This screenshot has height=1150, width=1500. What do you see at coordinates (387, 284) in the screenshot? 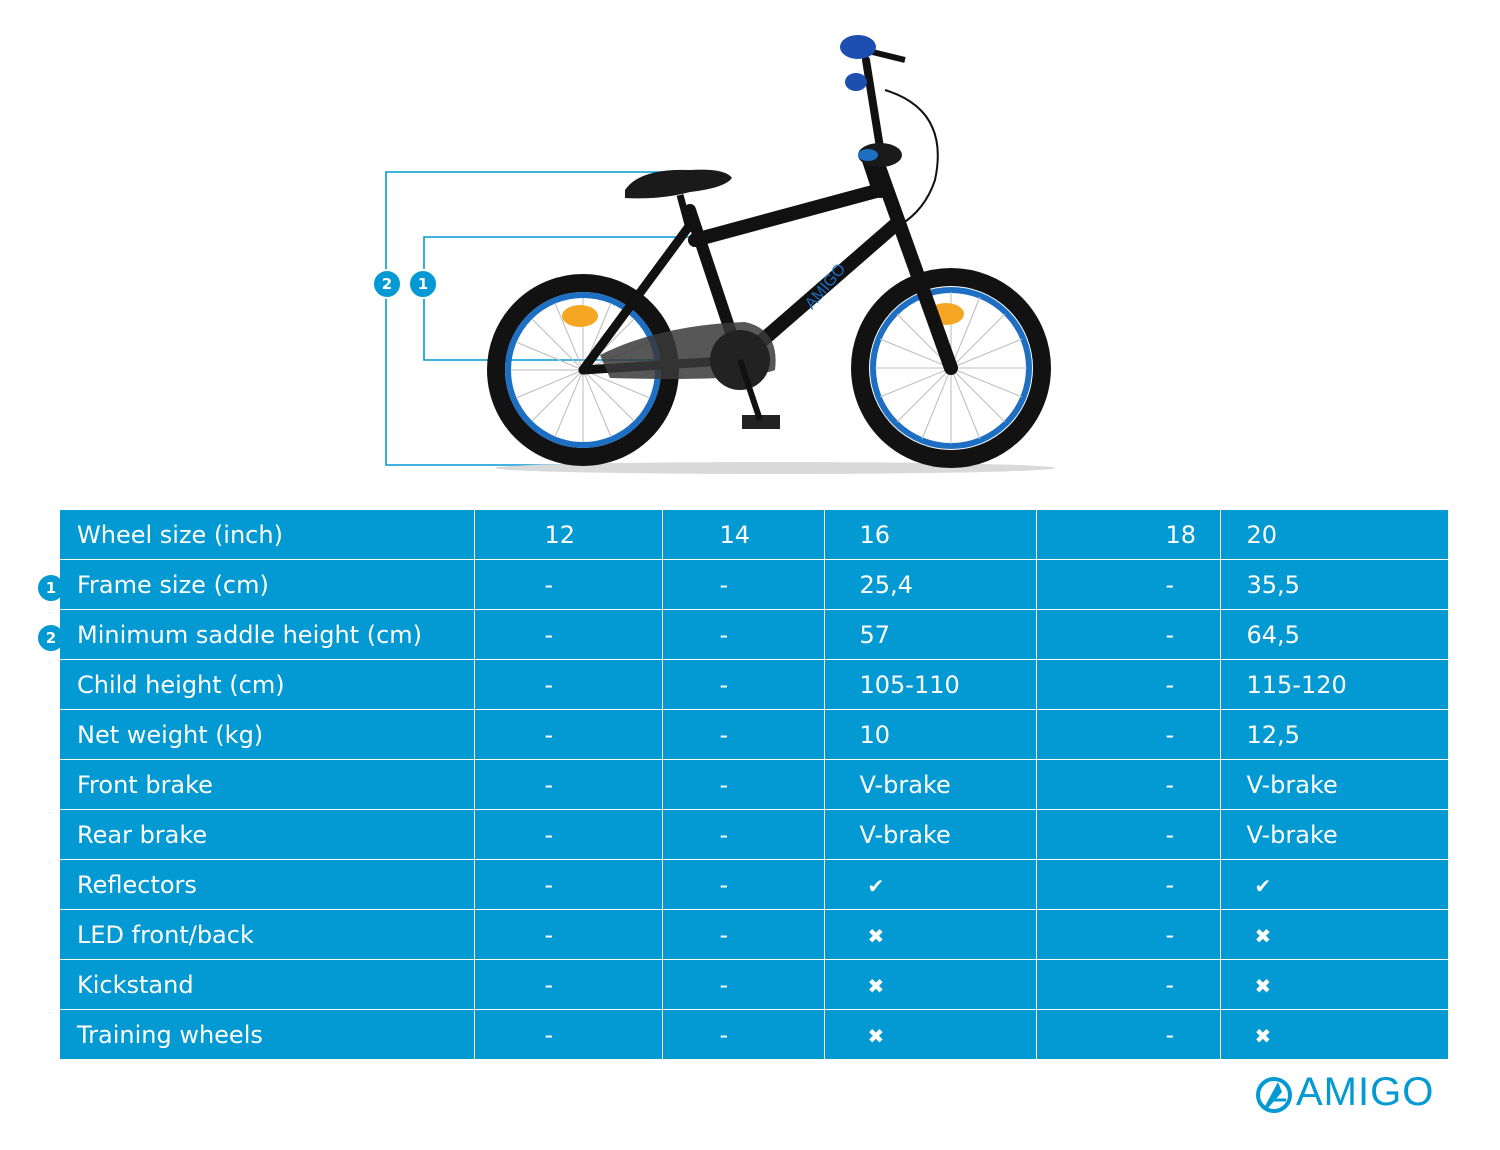
I see `dimension-marker-2: 2` at bounding box center [387, 284].